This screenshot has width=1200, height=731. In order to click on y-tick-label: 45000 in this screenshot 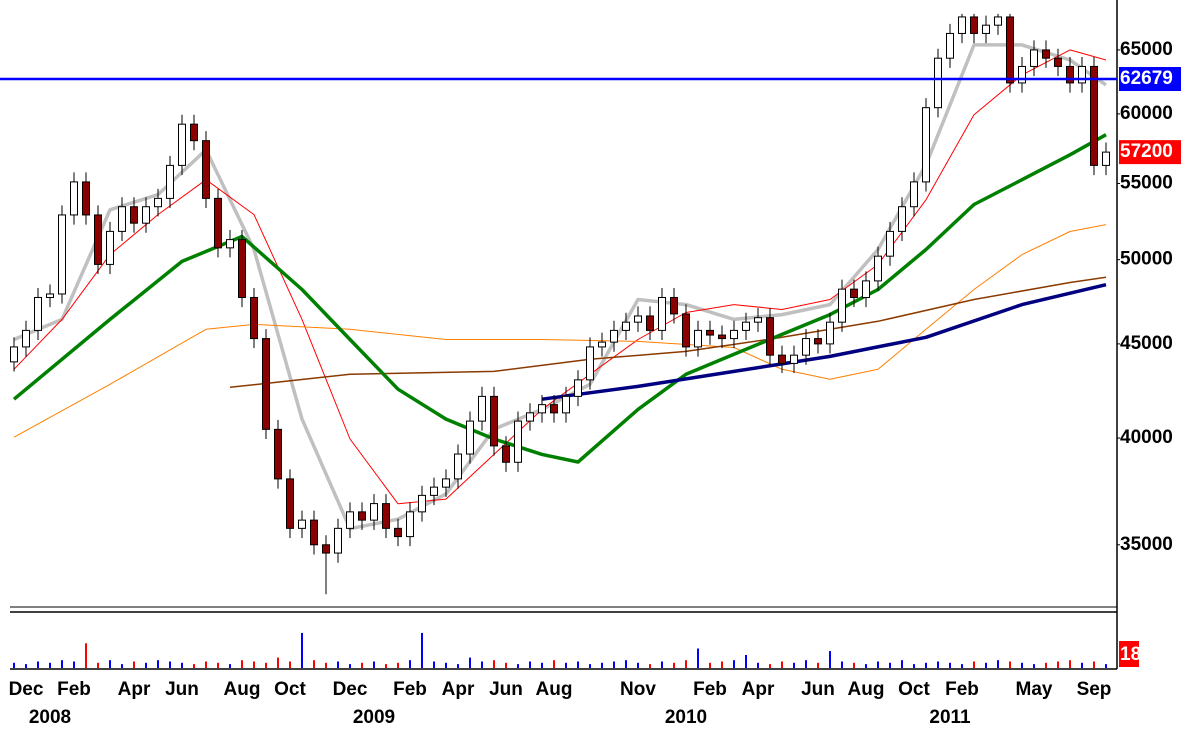, I will do `click(1146, 343)`.